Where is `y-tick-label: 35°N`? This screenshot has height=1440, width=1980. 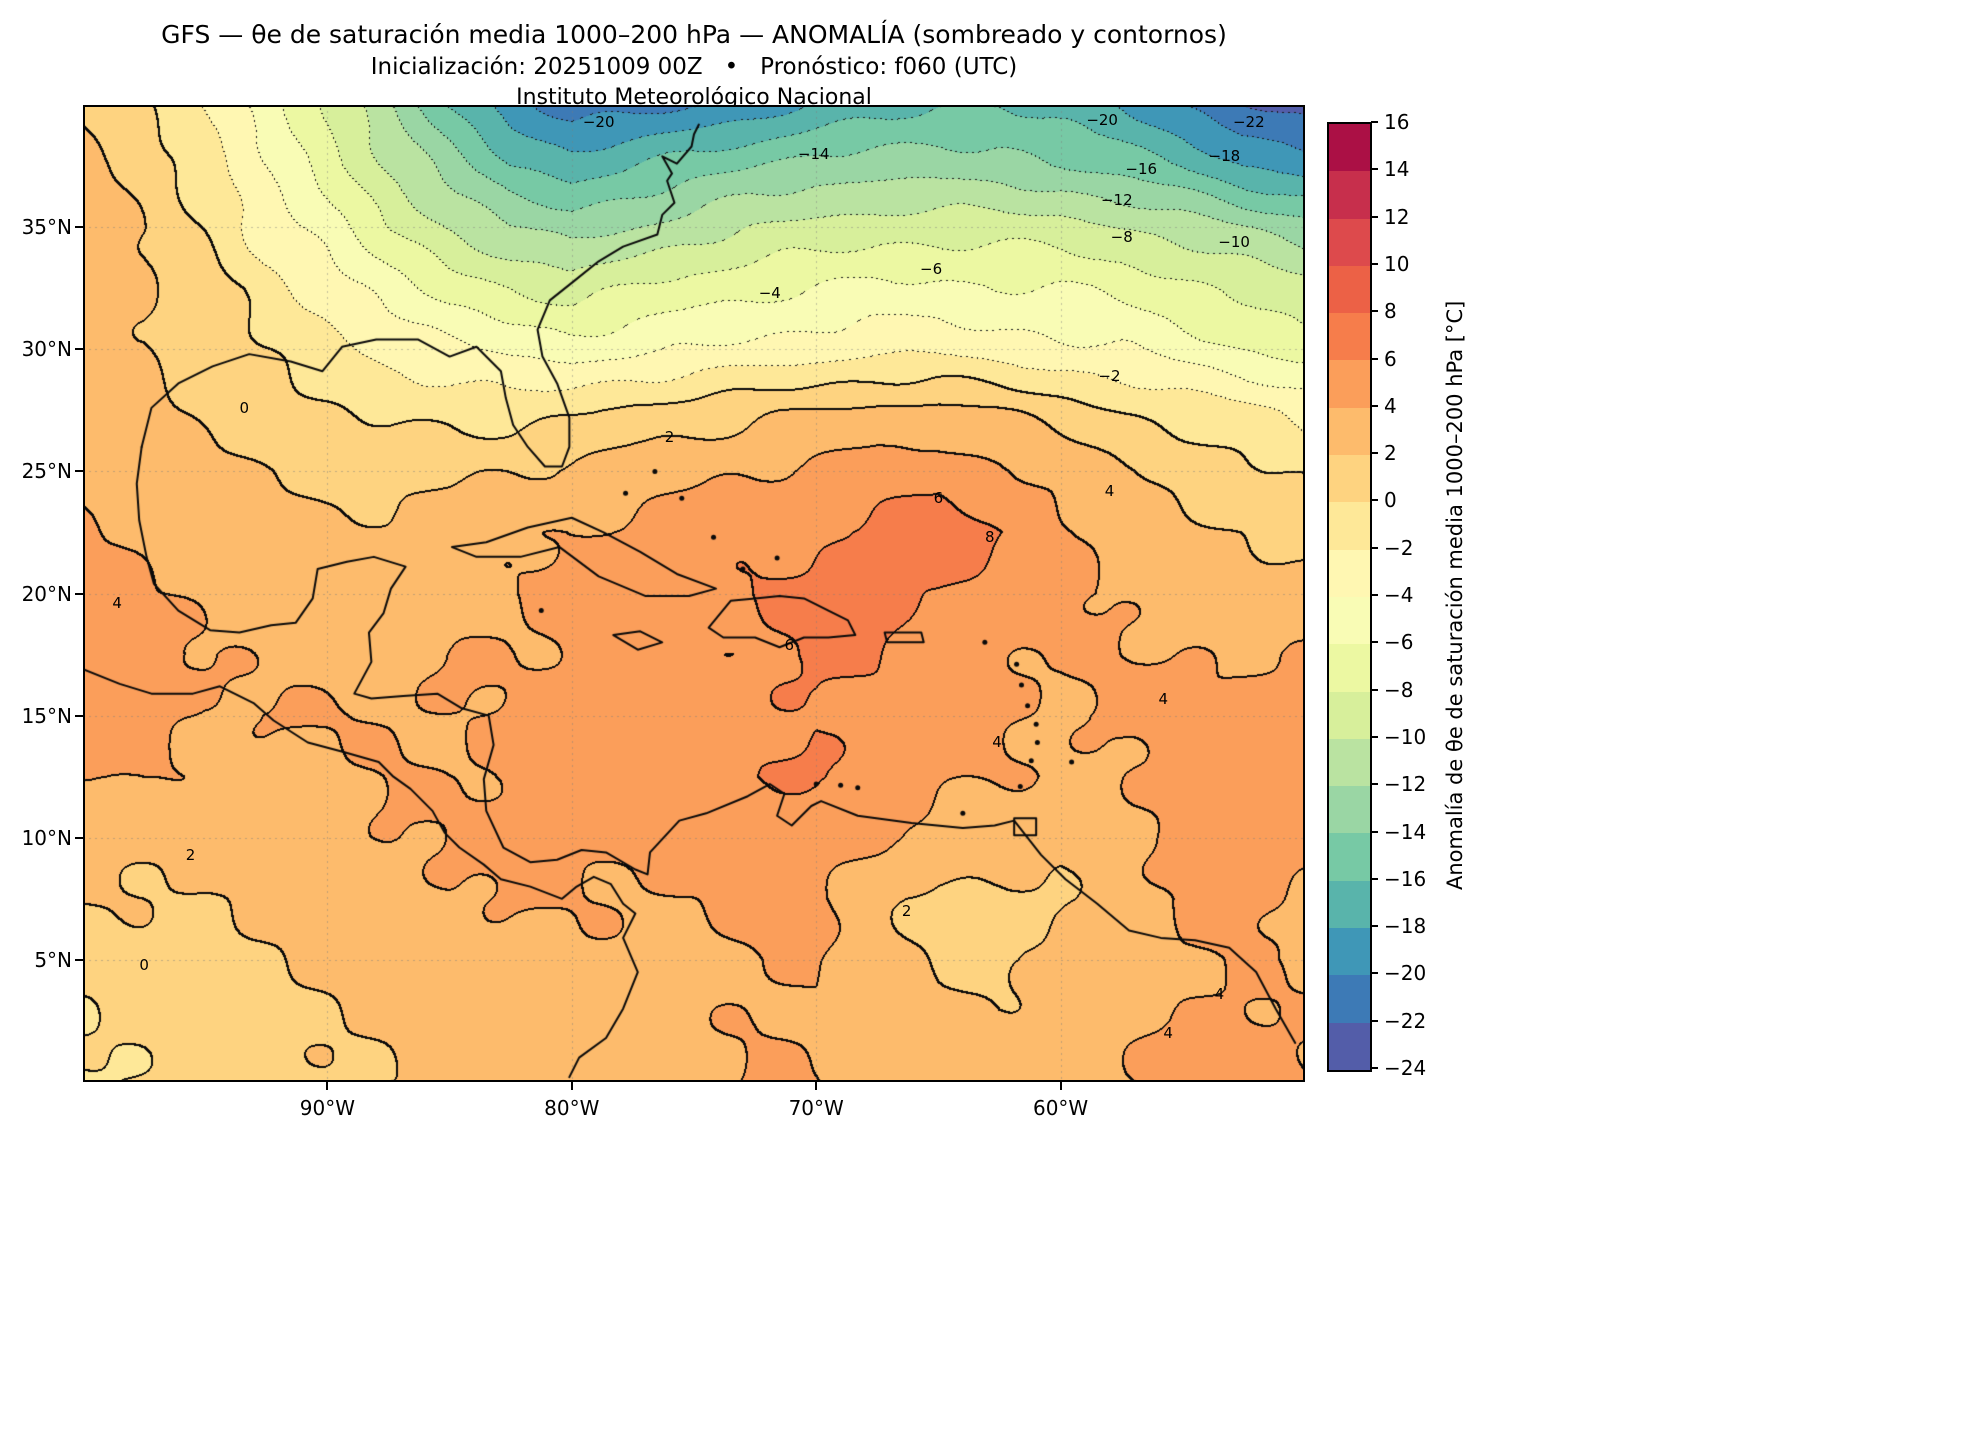 y-tick-label: 35°N is located at coordinates (46, 227).